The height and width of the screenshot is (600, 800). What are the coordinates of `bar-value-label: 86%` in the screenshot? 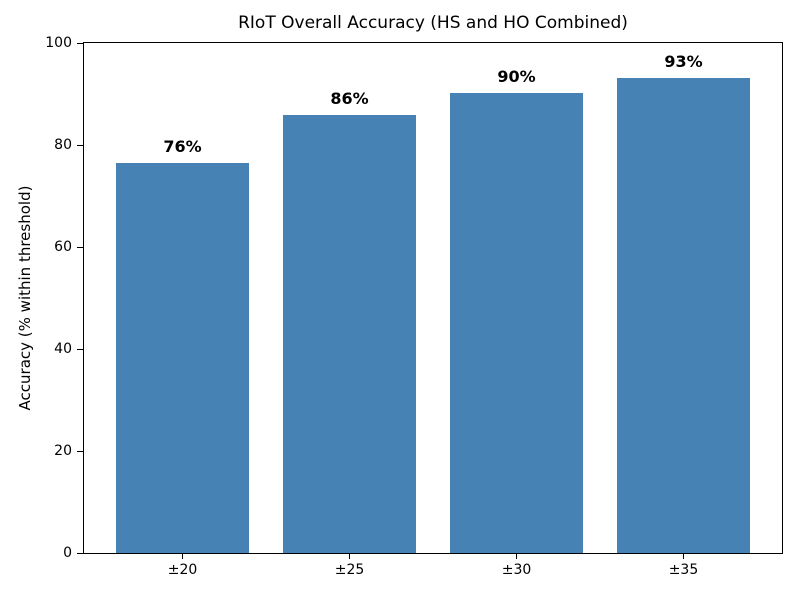 It's located at (349, 98).